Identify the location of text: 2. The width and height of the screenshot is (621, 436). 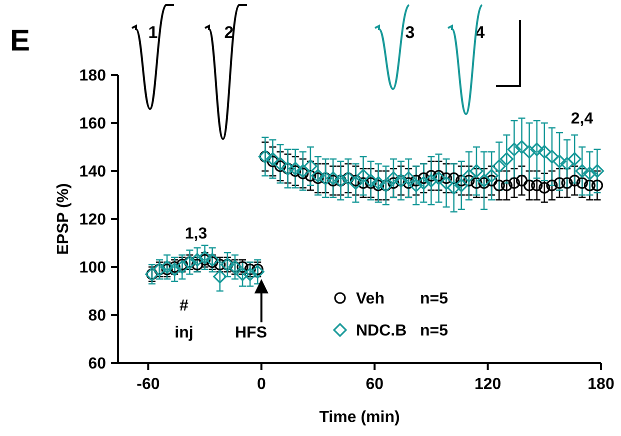
(229, 32).